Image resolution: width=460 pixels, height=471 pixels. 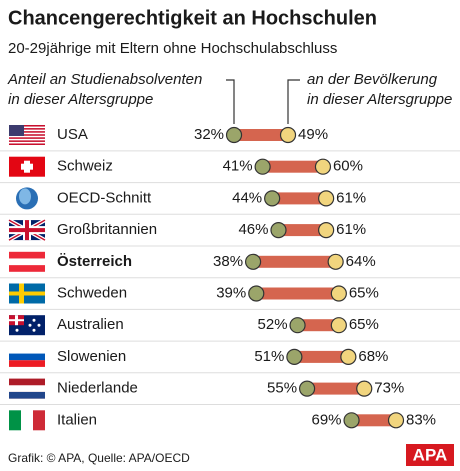 I want to click on value-label: 83%, so click(x=421, y=419).